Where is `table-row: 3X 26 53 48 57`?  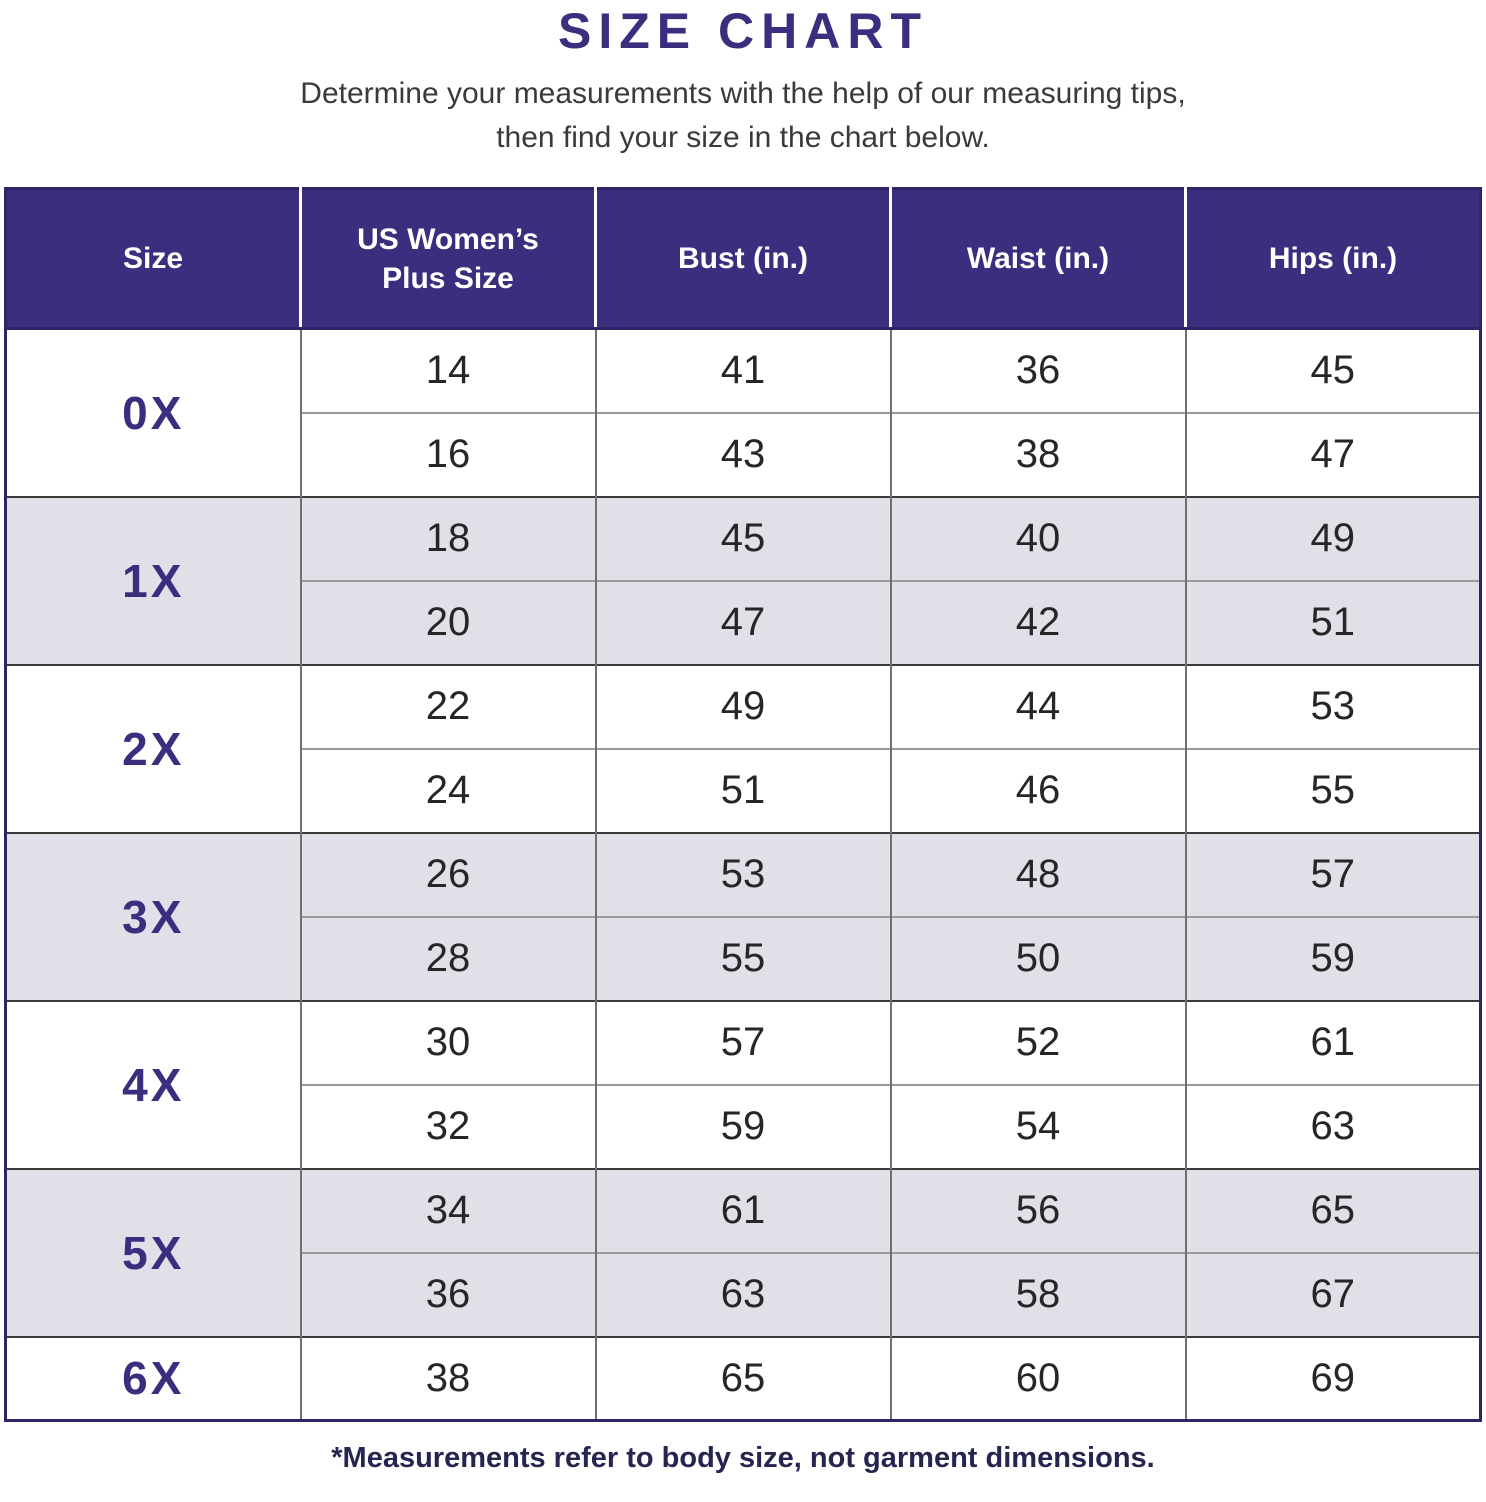 table-row: 3X 26 53 48 57 is located at coordinates (743, 916).